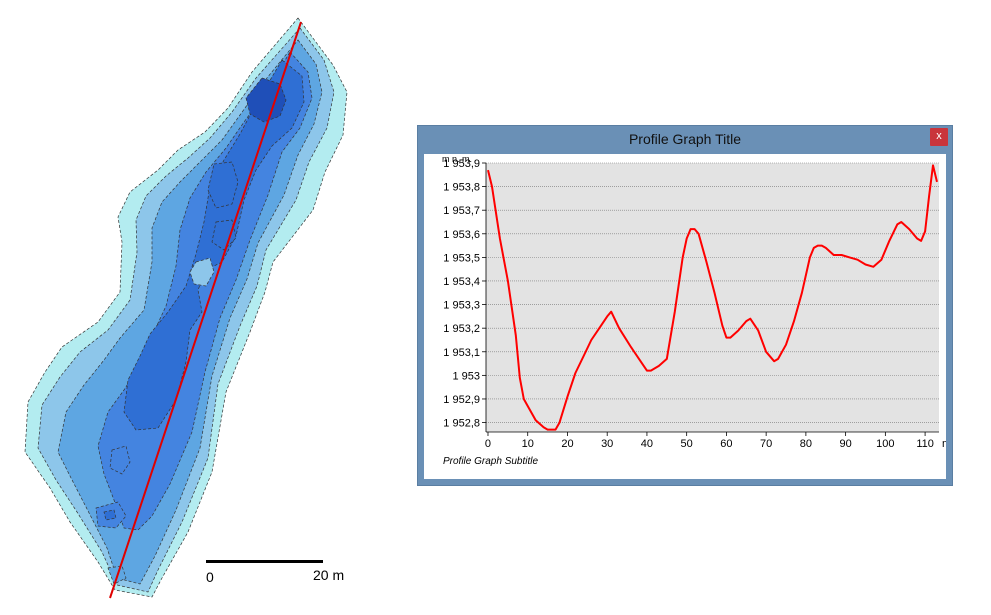  Describe the element at coordinates (528, 444) in the screenshot. I see `x-tick-label: 10` at that location.